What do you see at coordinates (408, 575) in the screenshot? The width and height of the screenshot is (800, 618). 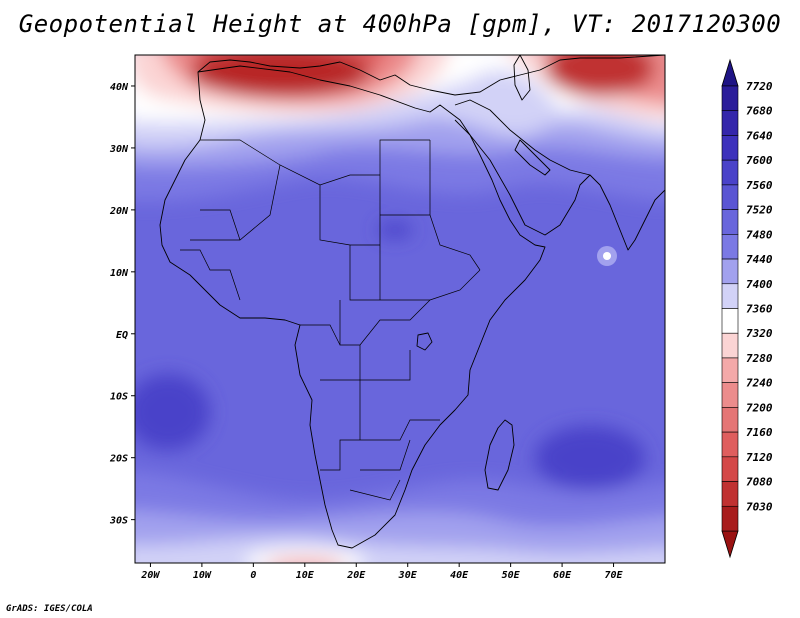 I see `x-tick-label: 30E` at bounding box center [408, 575].